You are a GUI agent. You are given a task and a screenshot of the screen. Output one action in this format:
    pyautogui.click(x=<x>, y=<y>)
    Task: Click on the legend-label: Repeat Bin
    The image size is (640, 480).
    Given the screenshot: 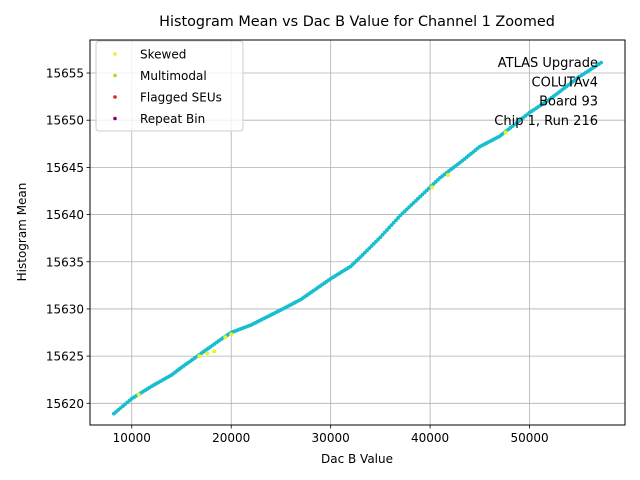 What is the action you would take?
    pyautogui.click(x=172, y=119)
    